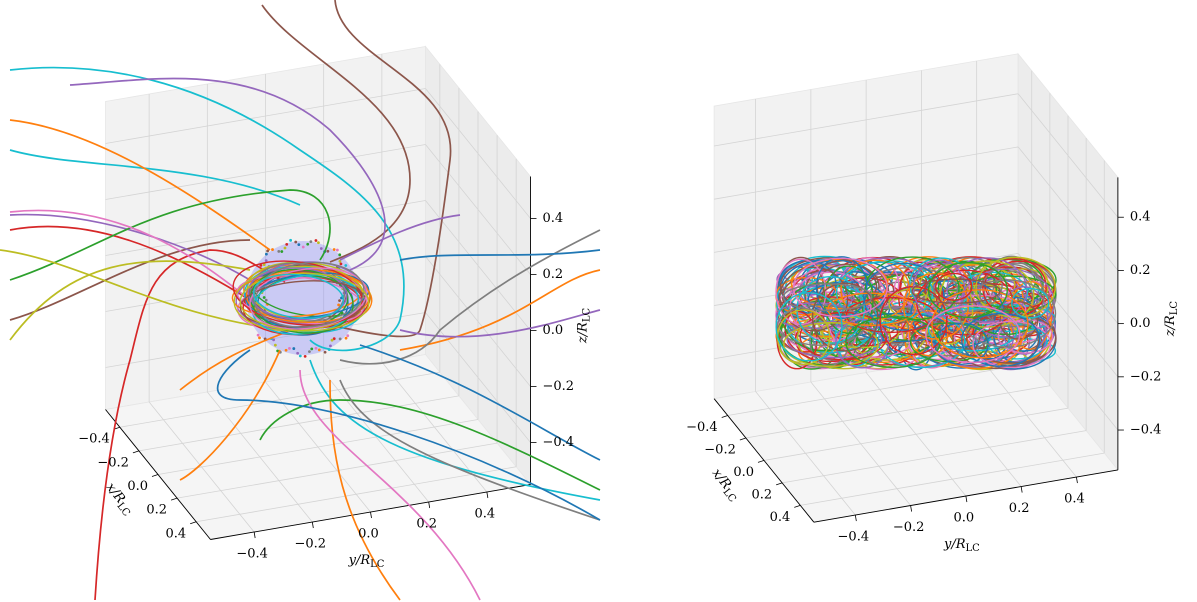 This screenshot has width=1197, height=602. I want to click on y-tick-label: 0.0, so click(368, 534).